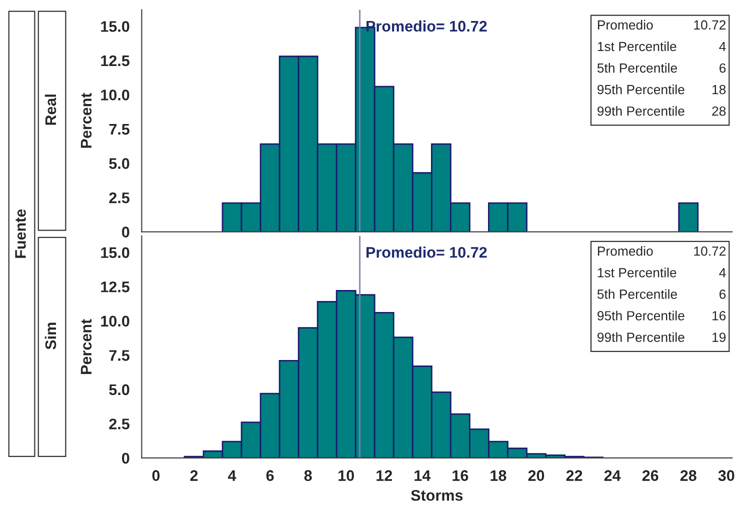  Describe the element at coordinates (498, 475) in the screenshot. I see `x-tick-label: 18` at that location.